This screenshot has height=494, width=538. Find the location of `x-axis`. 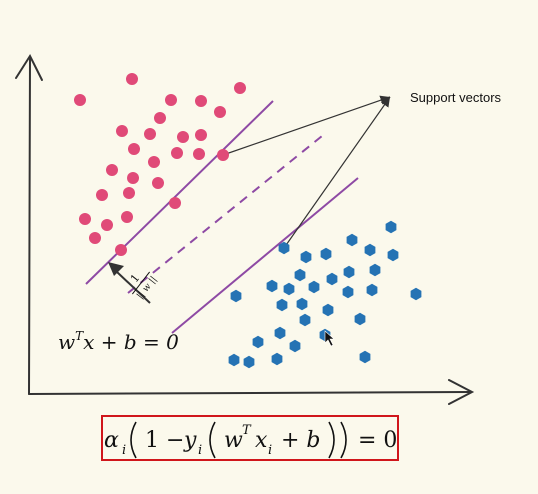

x-axis is located at coordinates (249, 393).